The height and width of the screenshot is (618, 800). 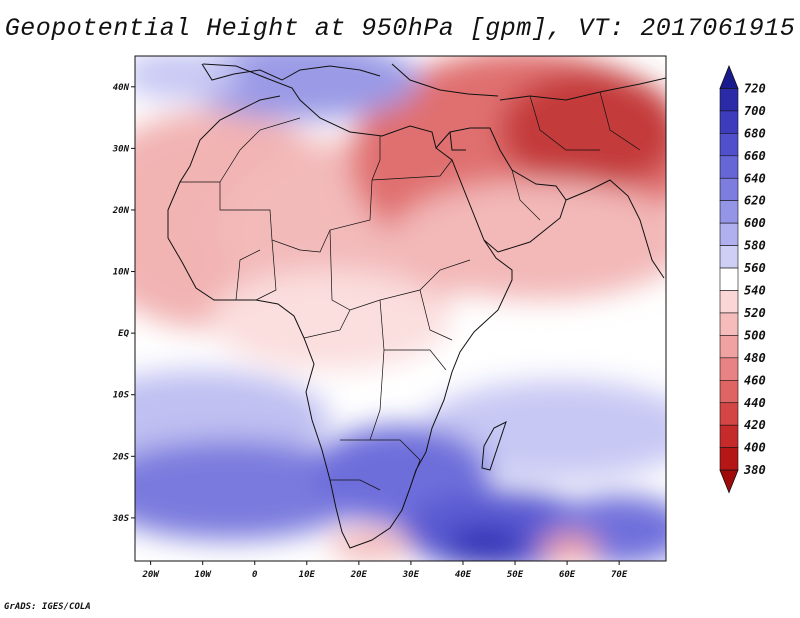 What do you see at coordinates (515, 575) in the screenshot?
I see `lon-tick-label: 50E` at bounding box center [515, 575].